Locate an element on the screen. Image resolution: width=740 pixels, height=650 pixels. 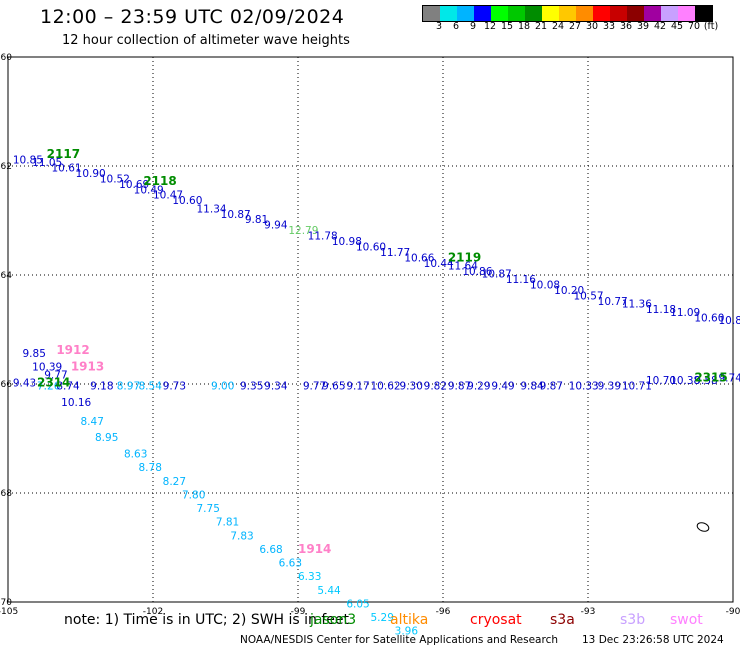
track-id-label: 2117 is located at coordinates (63, 154).